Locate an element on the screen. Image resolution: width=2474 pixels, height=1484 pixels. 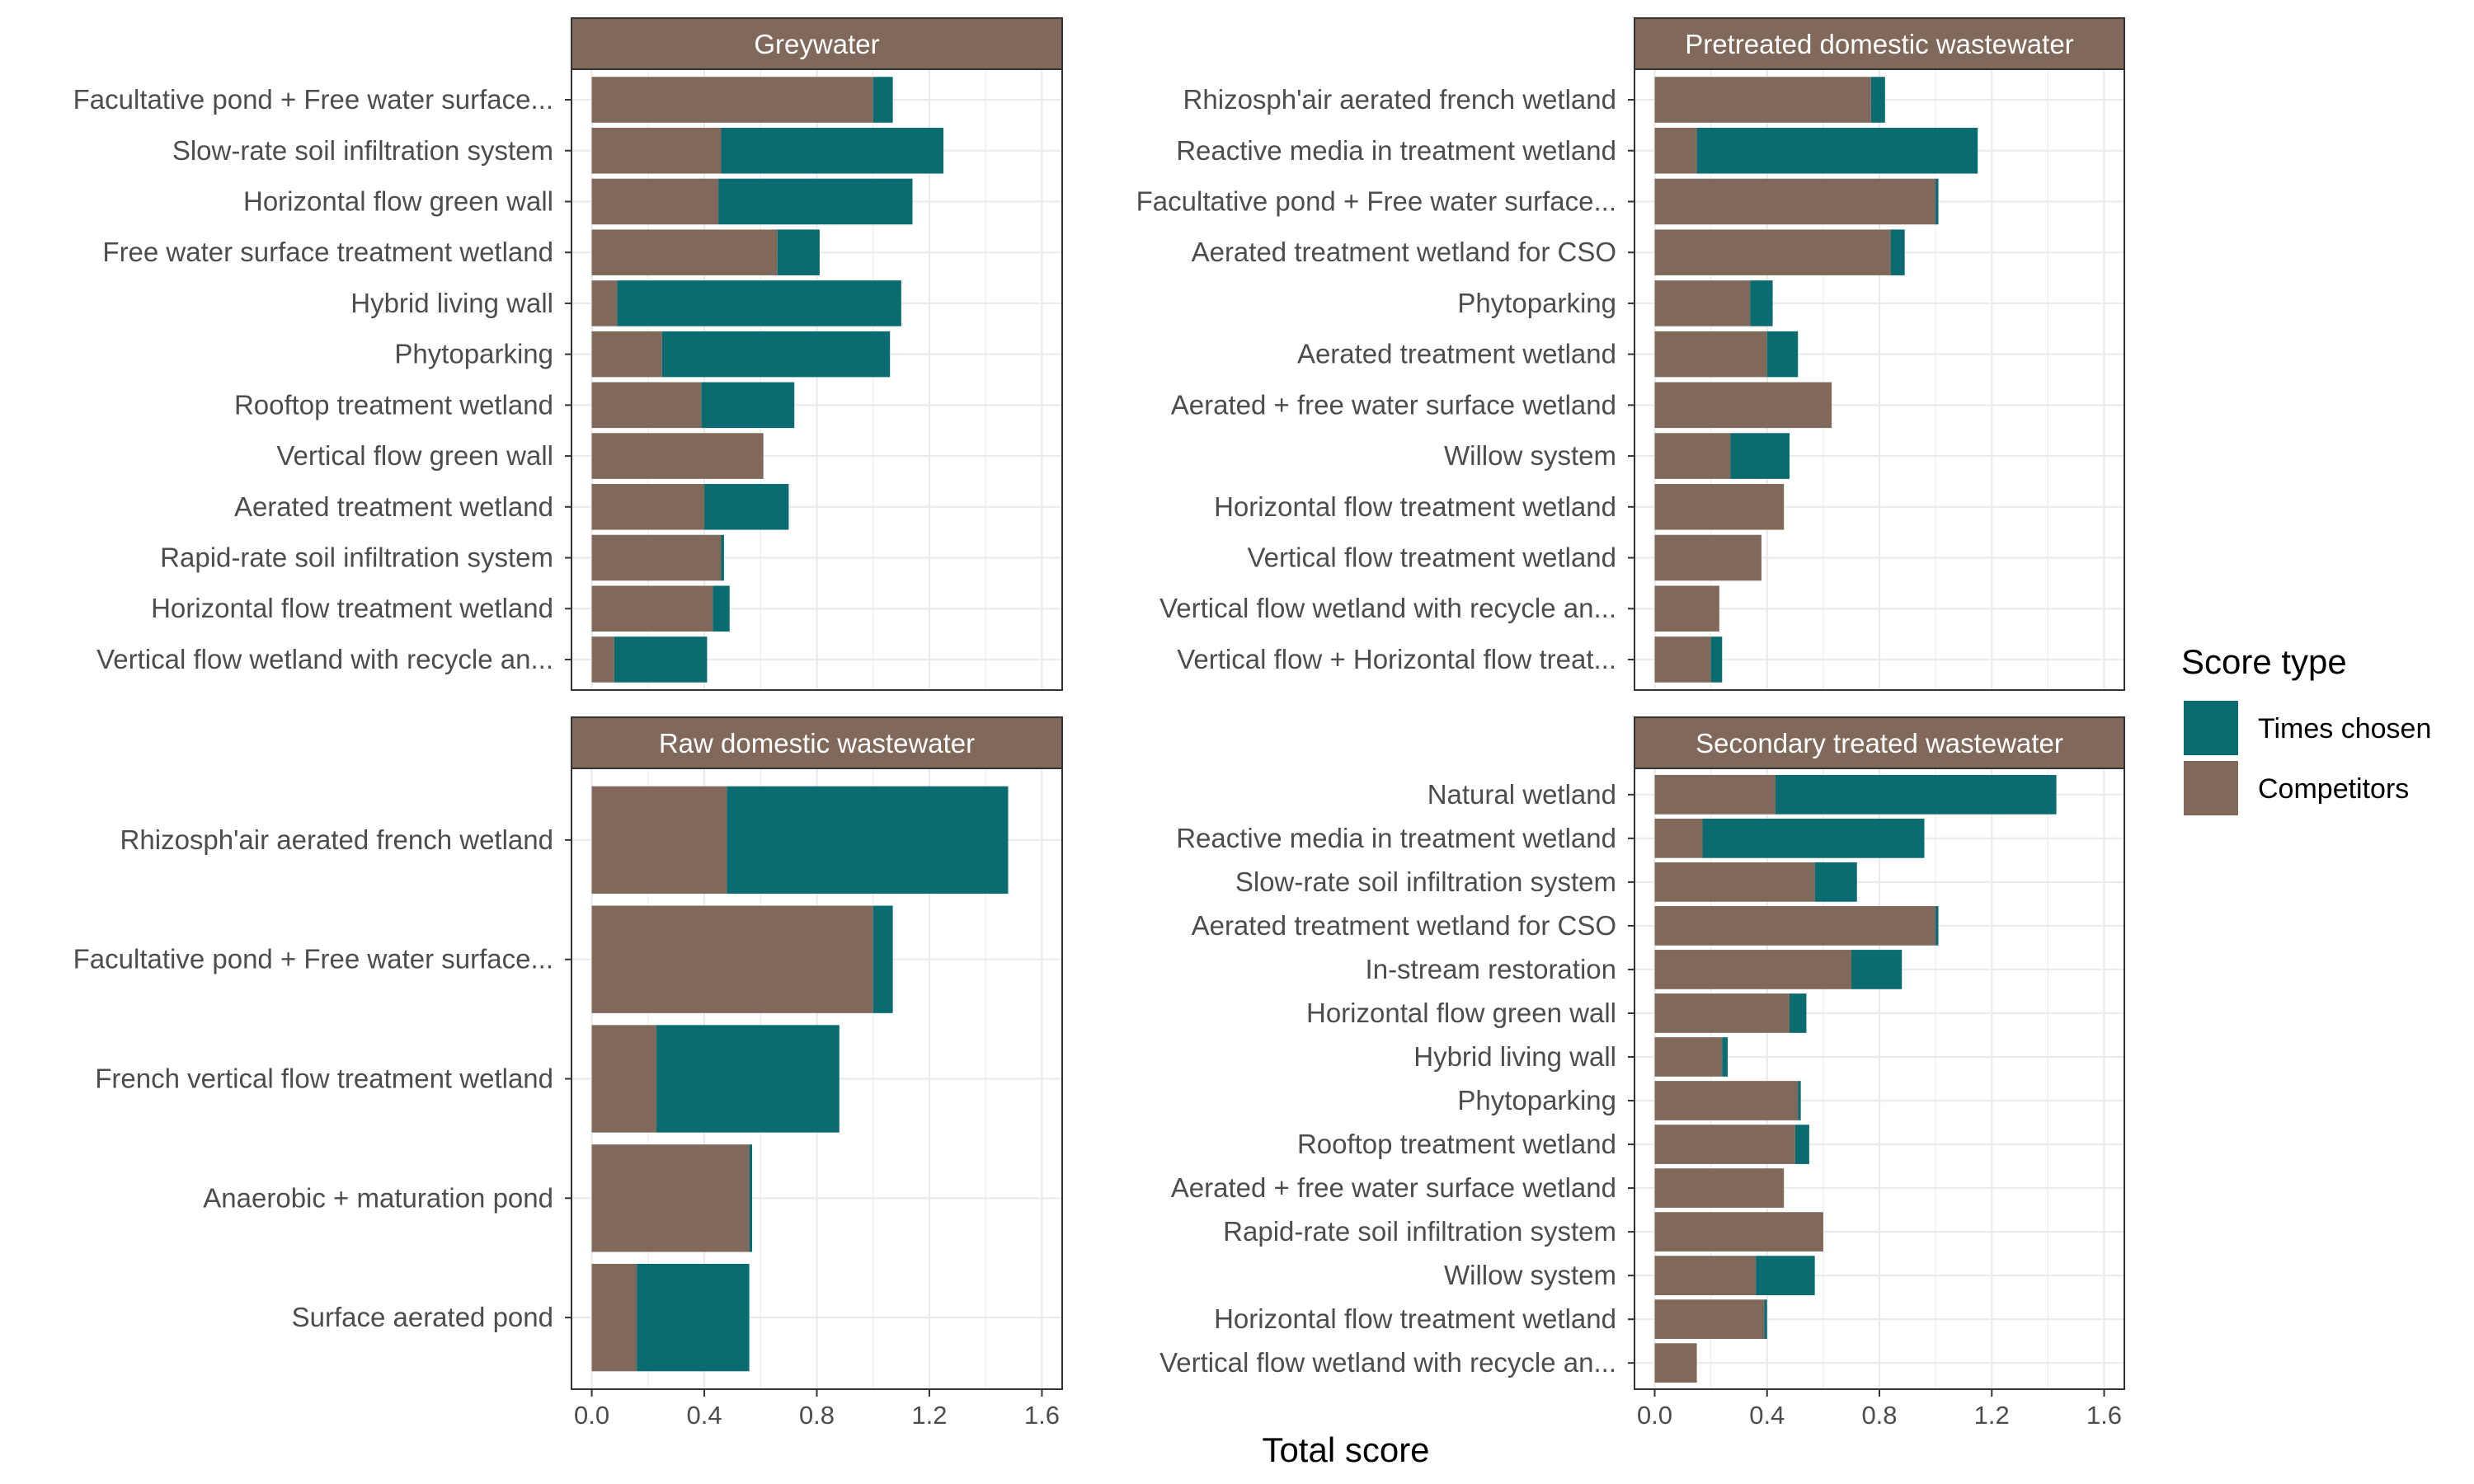
category-label: Aerated treatment wetland is located at coordinates (1456, 354).